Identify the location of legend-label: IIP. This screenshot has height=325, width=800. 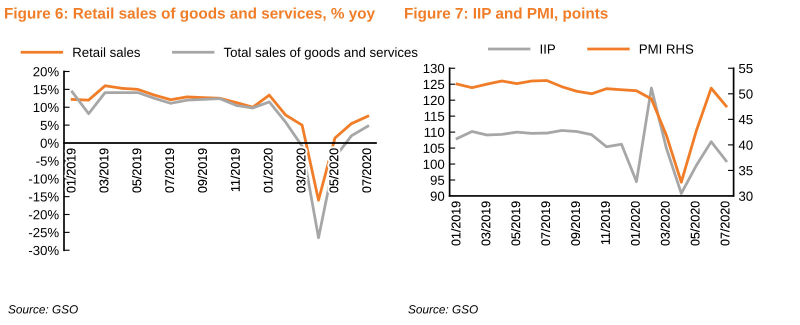
(547, 49).